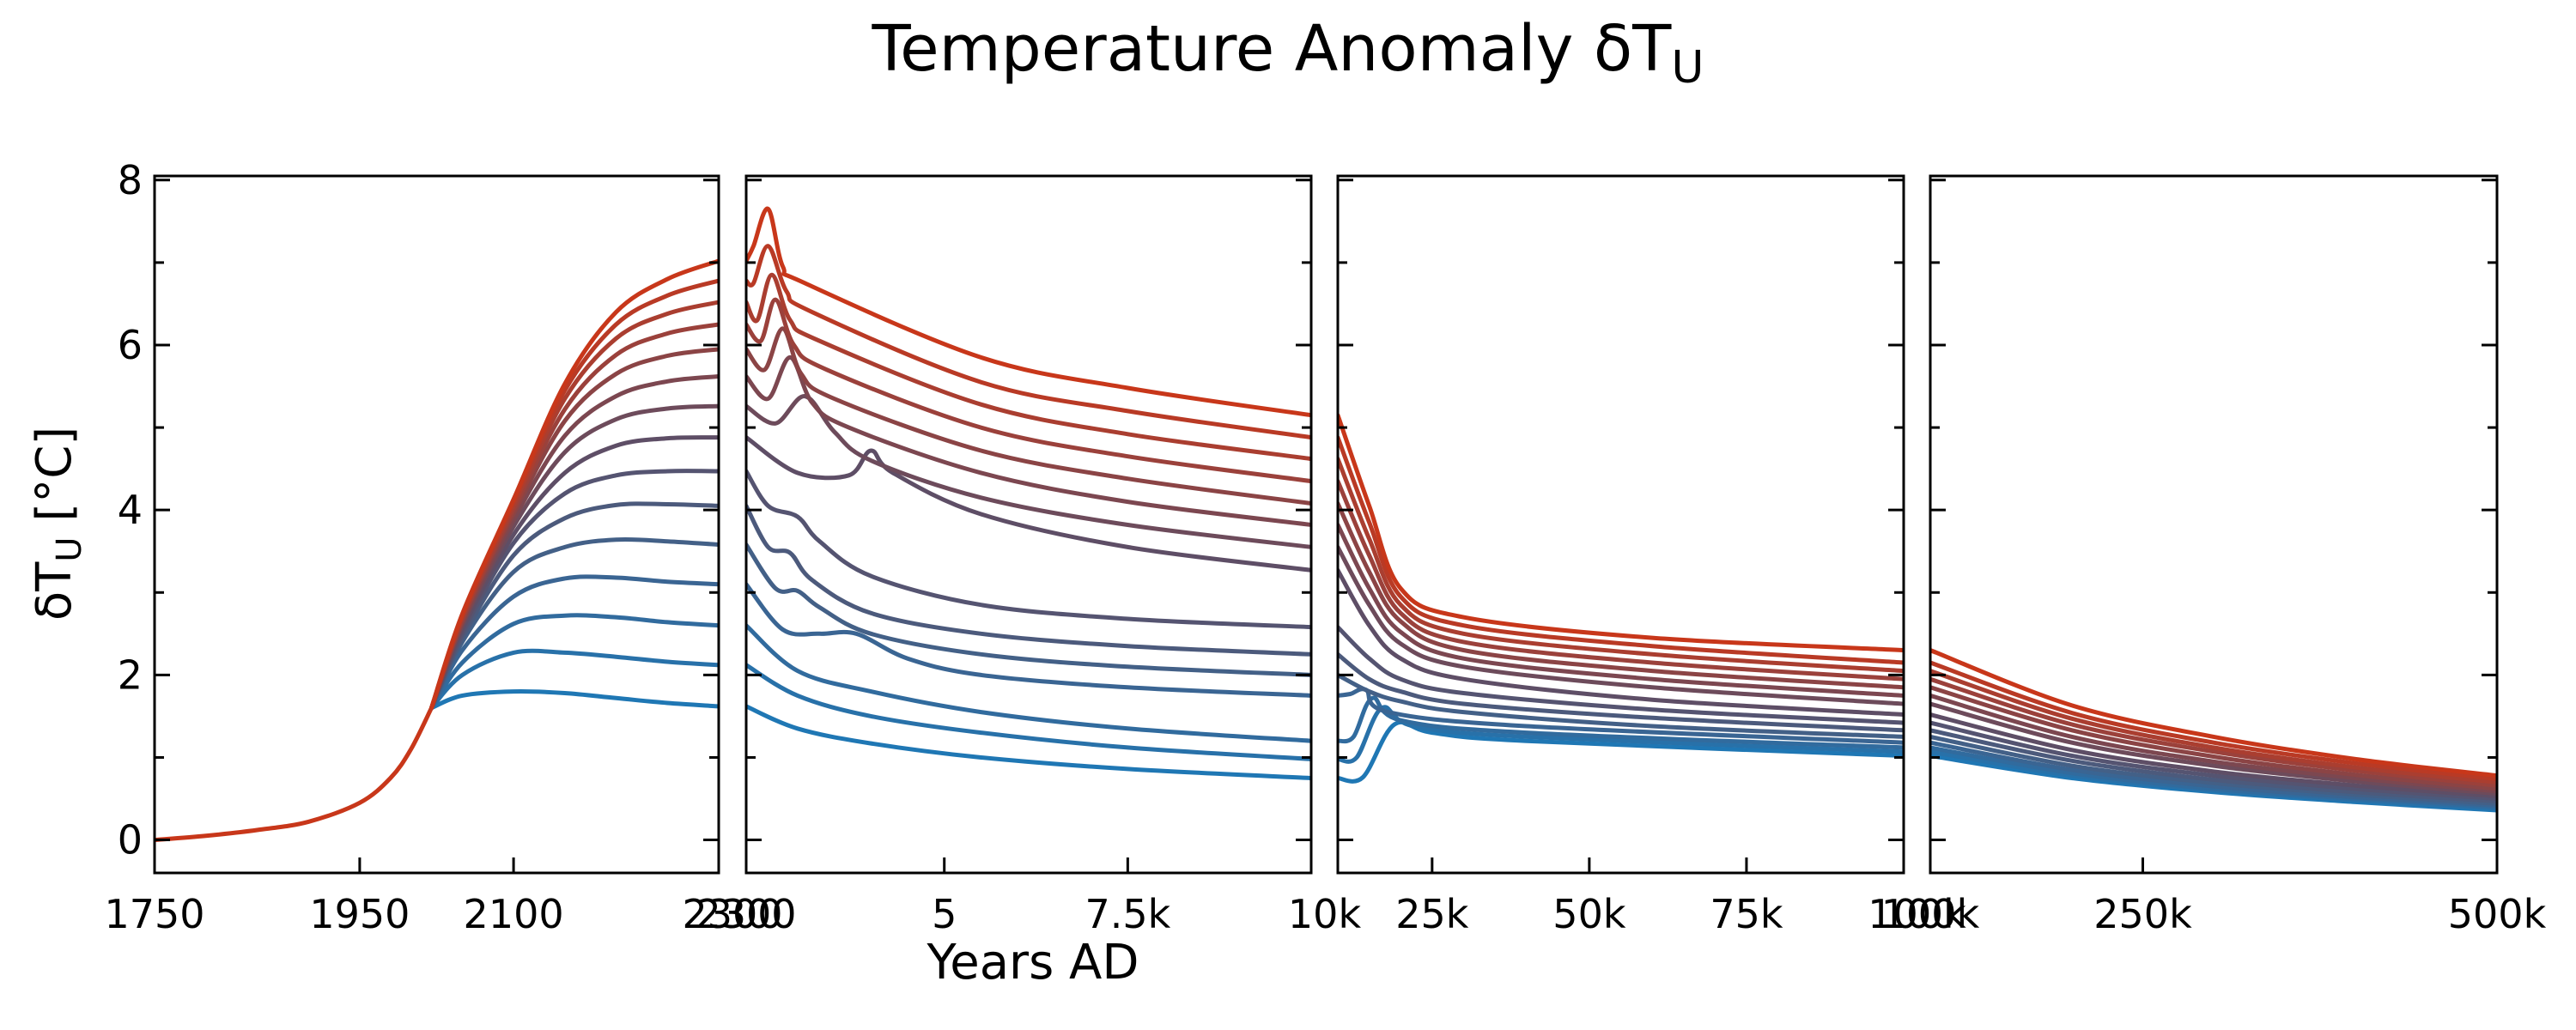 The image size is (2576, 1030). What do you see at coordinates (732, 914) in the screenshot?
I see `x-tick-label-boundary: 2300` at bounding box center [732, 914].